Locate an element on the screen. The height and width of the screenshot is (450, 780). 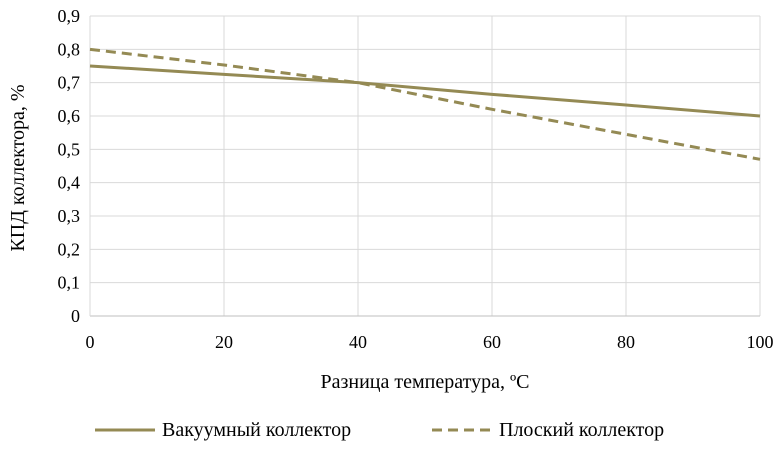
y-axis-title: КПД коллектора, % is located at coordinates (18, 167).